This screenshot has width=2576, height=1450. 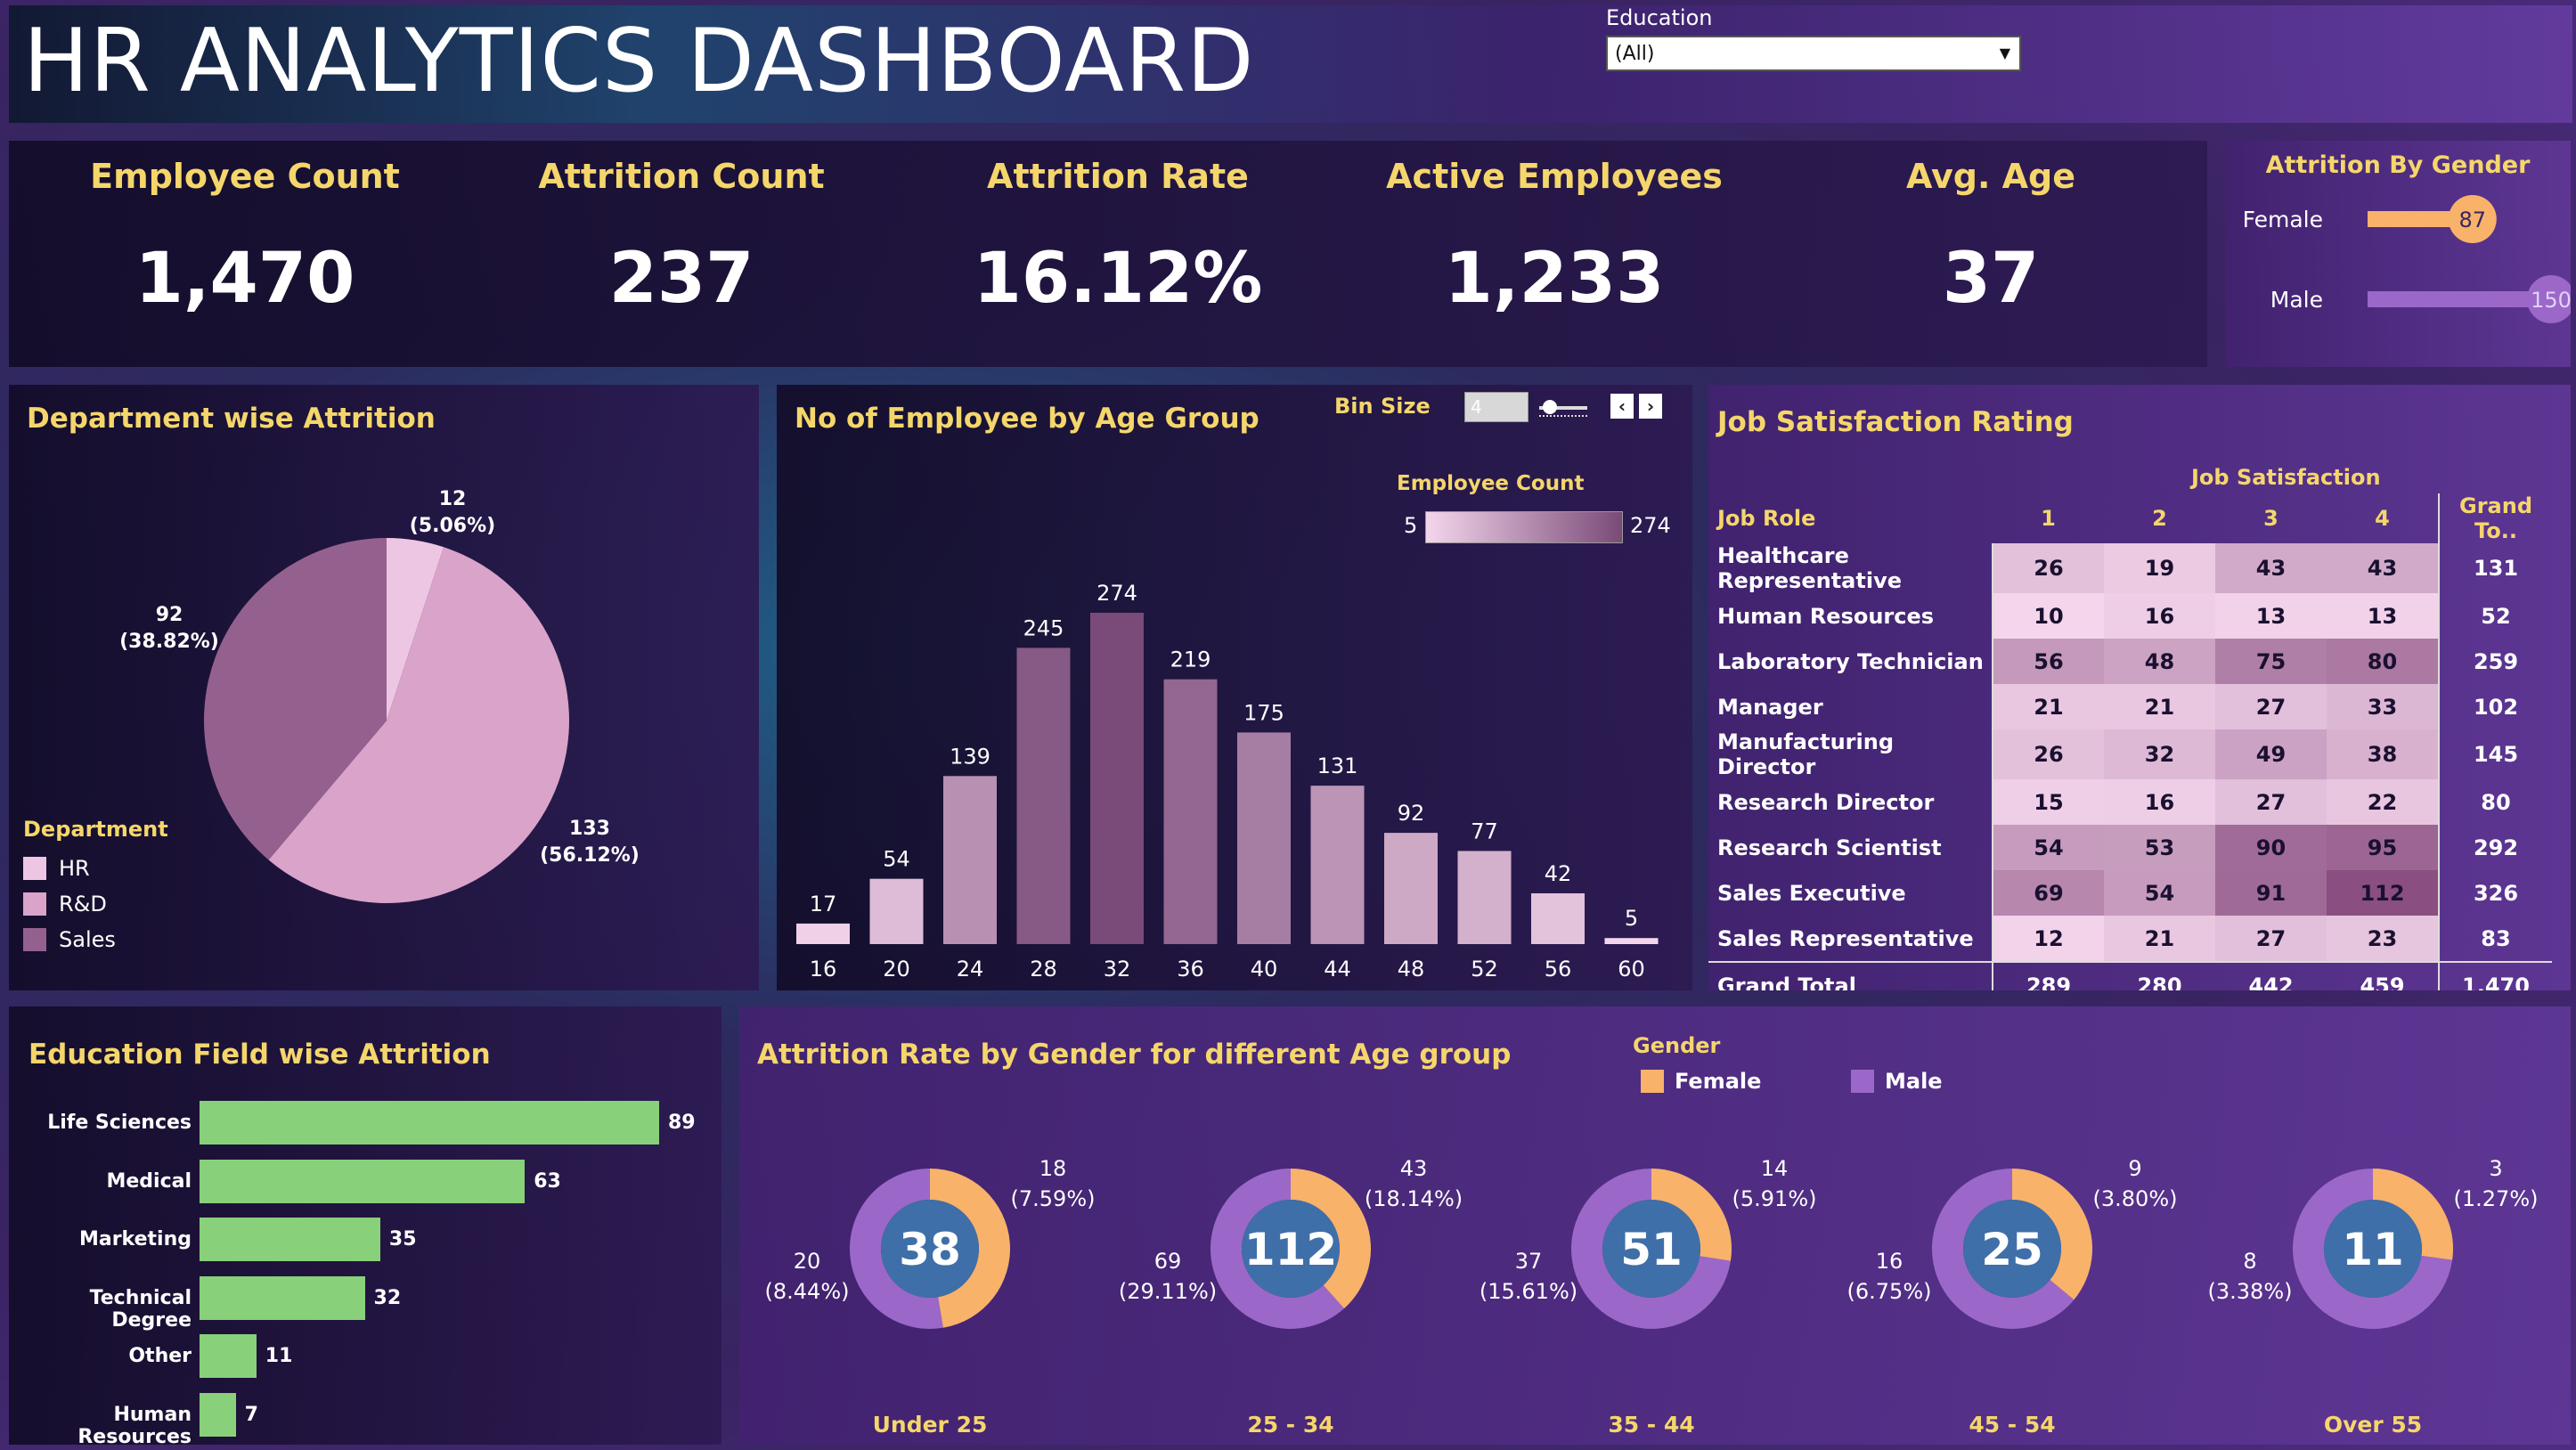 What do you see at coordinates (1851, 847) in the screenshot?
I see `job-role-cell: Research Scientist` at bounding box center [1851, 847].